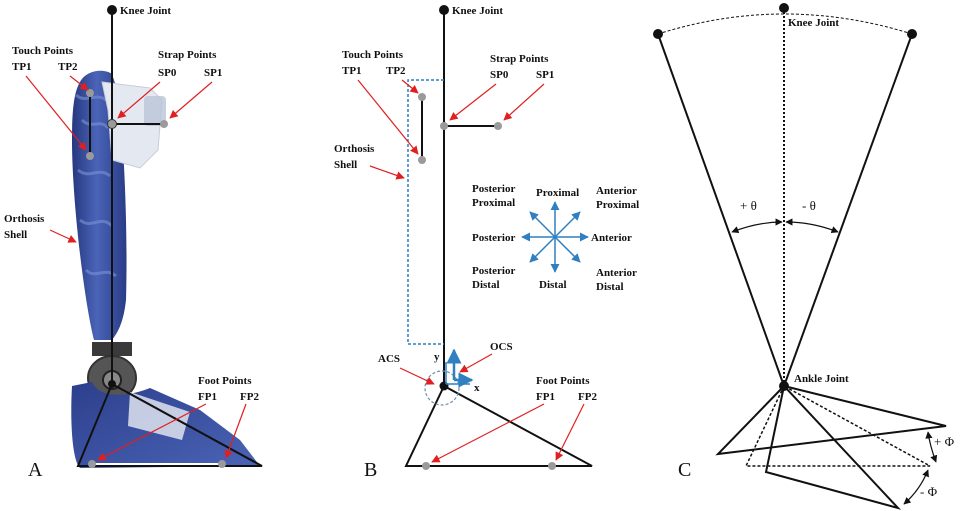 The height and width of the screenshot is (511, 964). I want to click on sp1-point-b, so click(498, 126).